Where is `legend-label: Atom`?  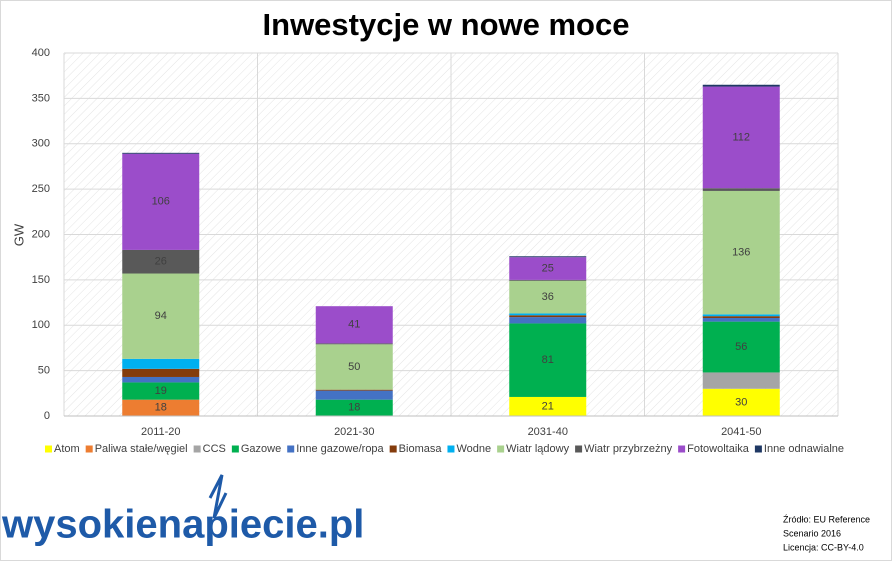 legend-label: Atom is located at coordinates (67, 449).